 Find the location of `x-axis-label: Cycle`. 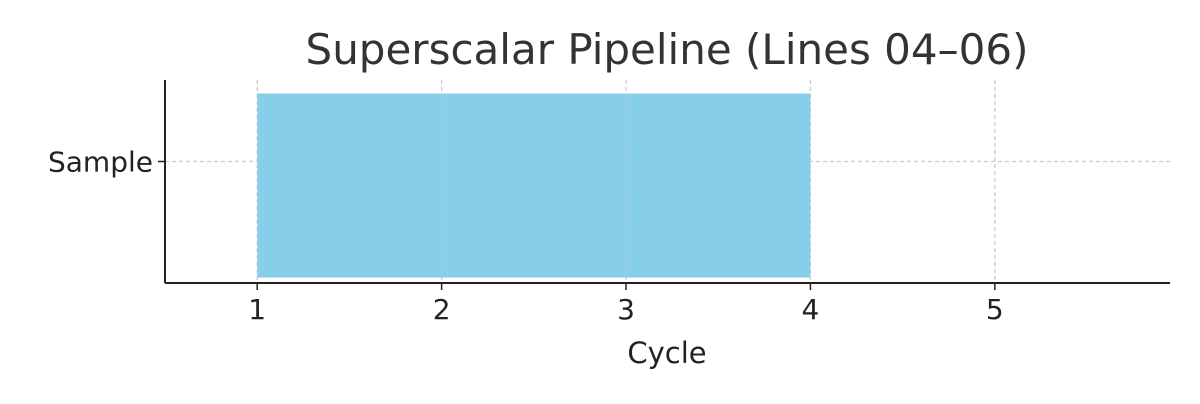

x-axis-label: Cycle is located at coordinates (666, 353).